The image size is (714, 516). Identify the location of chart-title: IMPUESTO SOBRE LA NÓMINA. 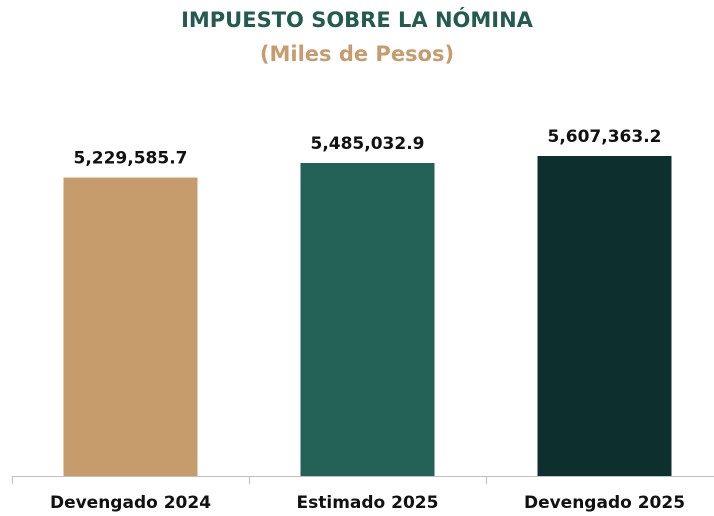
(357, 19).